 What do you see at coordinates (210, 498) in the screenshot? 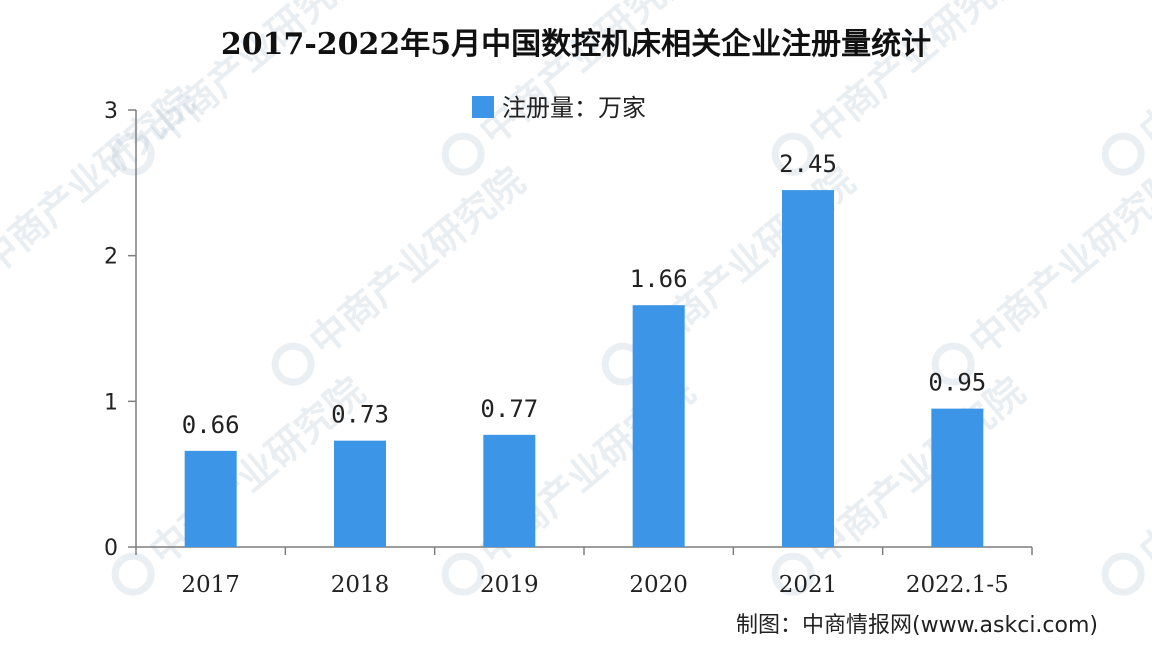
I see `bar-2017` at bounding box center [210, 498].